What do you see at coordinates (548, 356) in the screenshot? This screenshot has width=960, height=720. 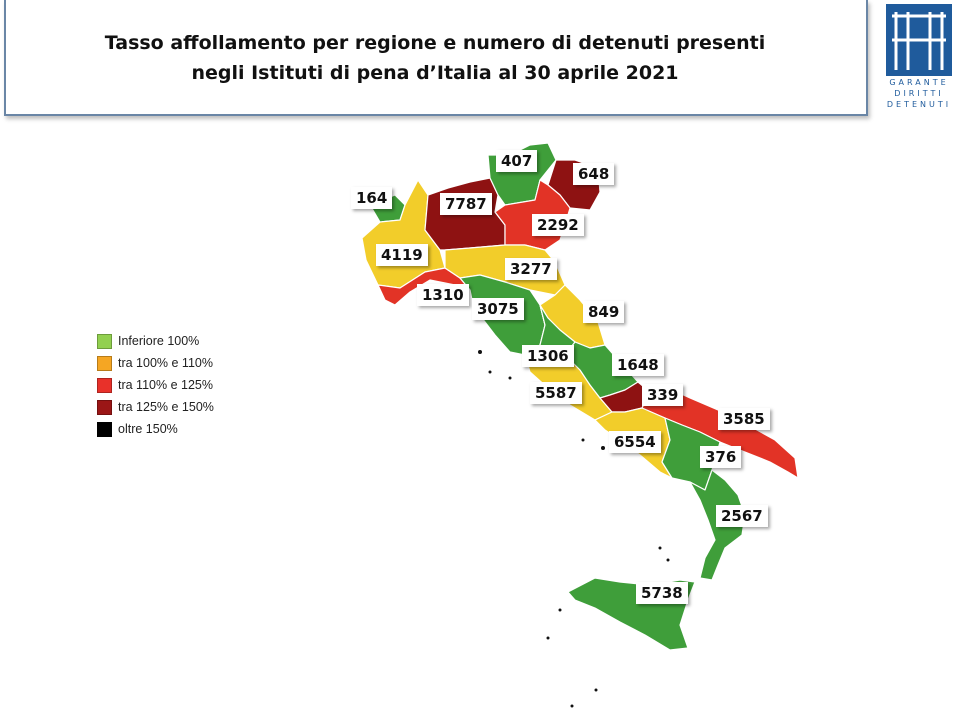 I see `region-value-label: 1306` at bounding box center [548, 356].